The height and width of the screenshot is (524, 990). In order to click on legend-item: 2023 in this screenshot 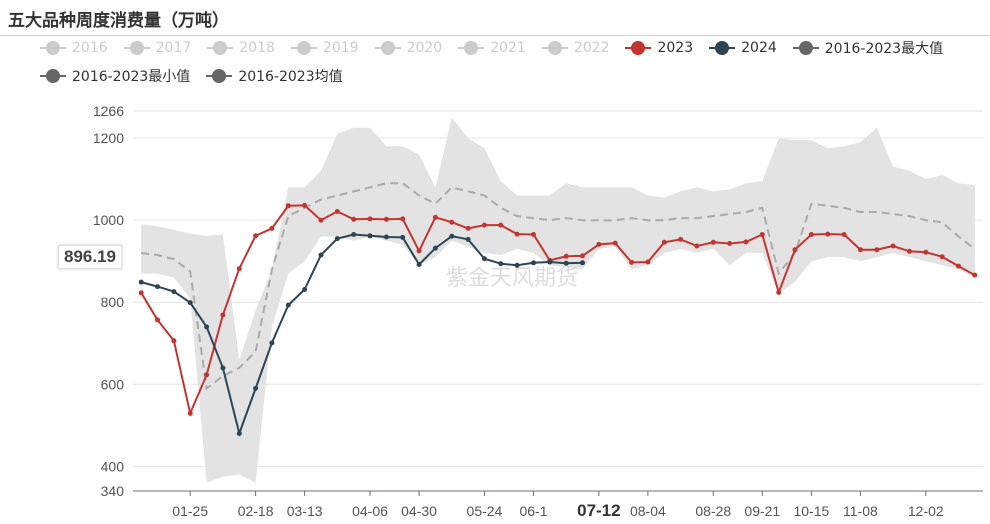, I will do `click(659, 48)`.